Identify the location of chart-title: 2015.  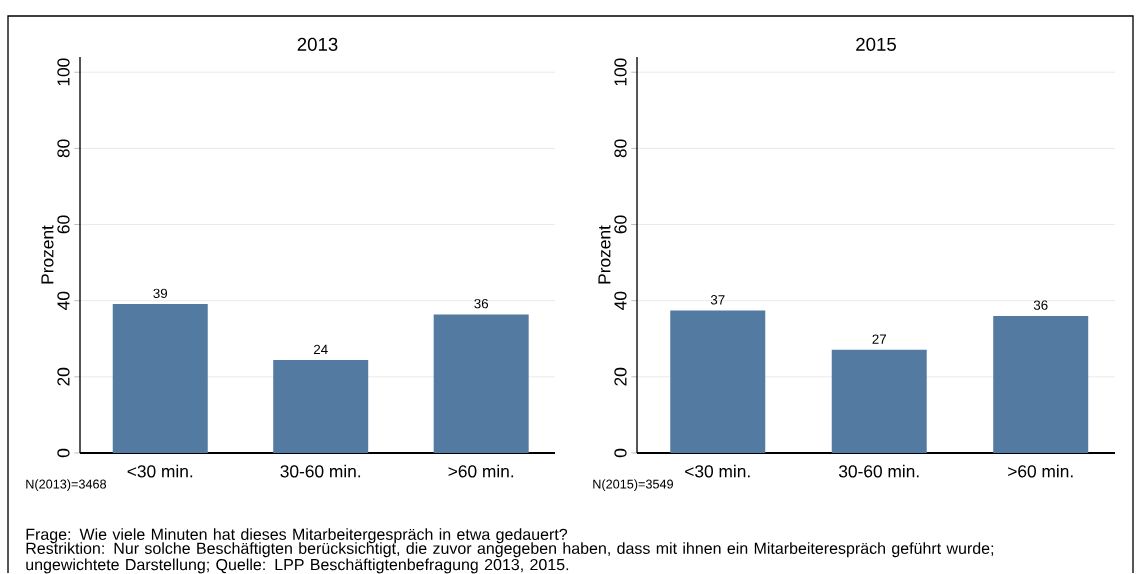
(876, 44).